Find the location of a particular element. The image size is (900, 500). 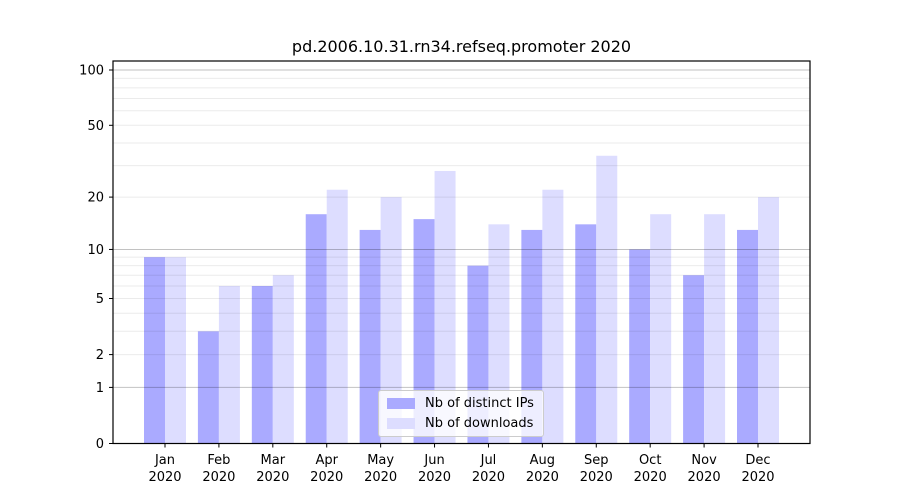

x-tick-label-month: Oct is located at coordinates (650, 460).